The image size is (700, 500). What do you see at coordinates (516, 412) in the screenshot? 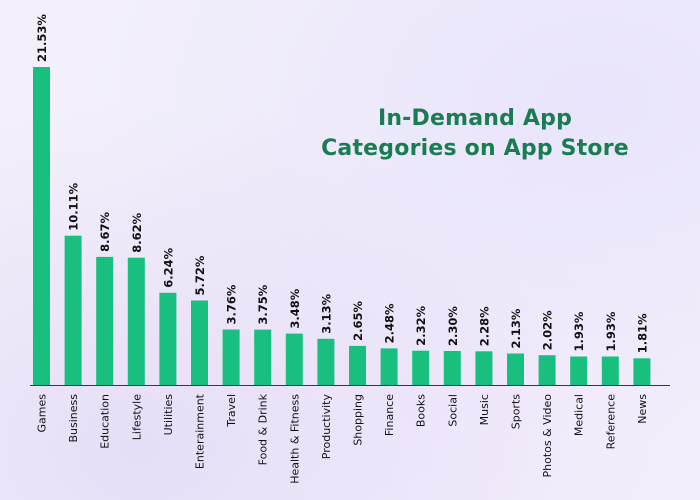
I see `category-label-15: Sports` at bounding box center [516, 412].